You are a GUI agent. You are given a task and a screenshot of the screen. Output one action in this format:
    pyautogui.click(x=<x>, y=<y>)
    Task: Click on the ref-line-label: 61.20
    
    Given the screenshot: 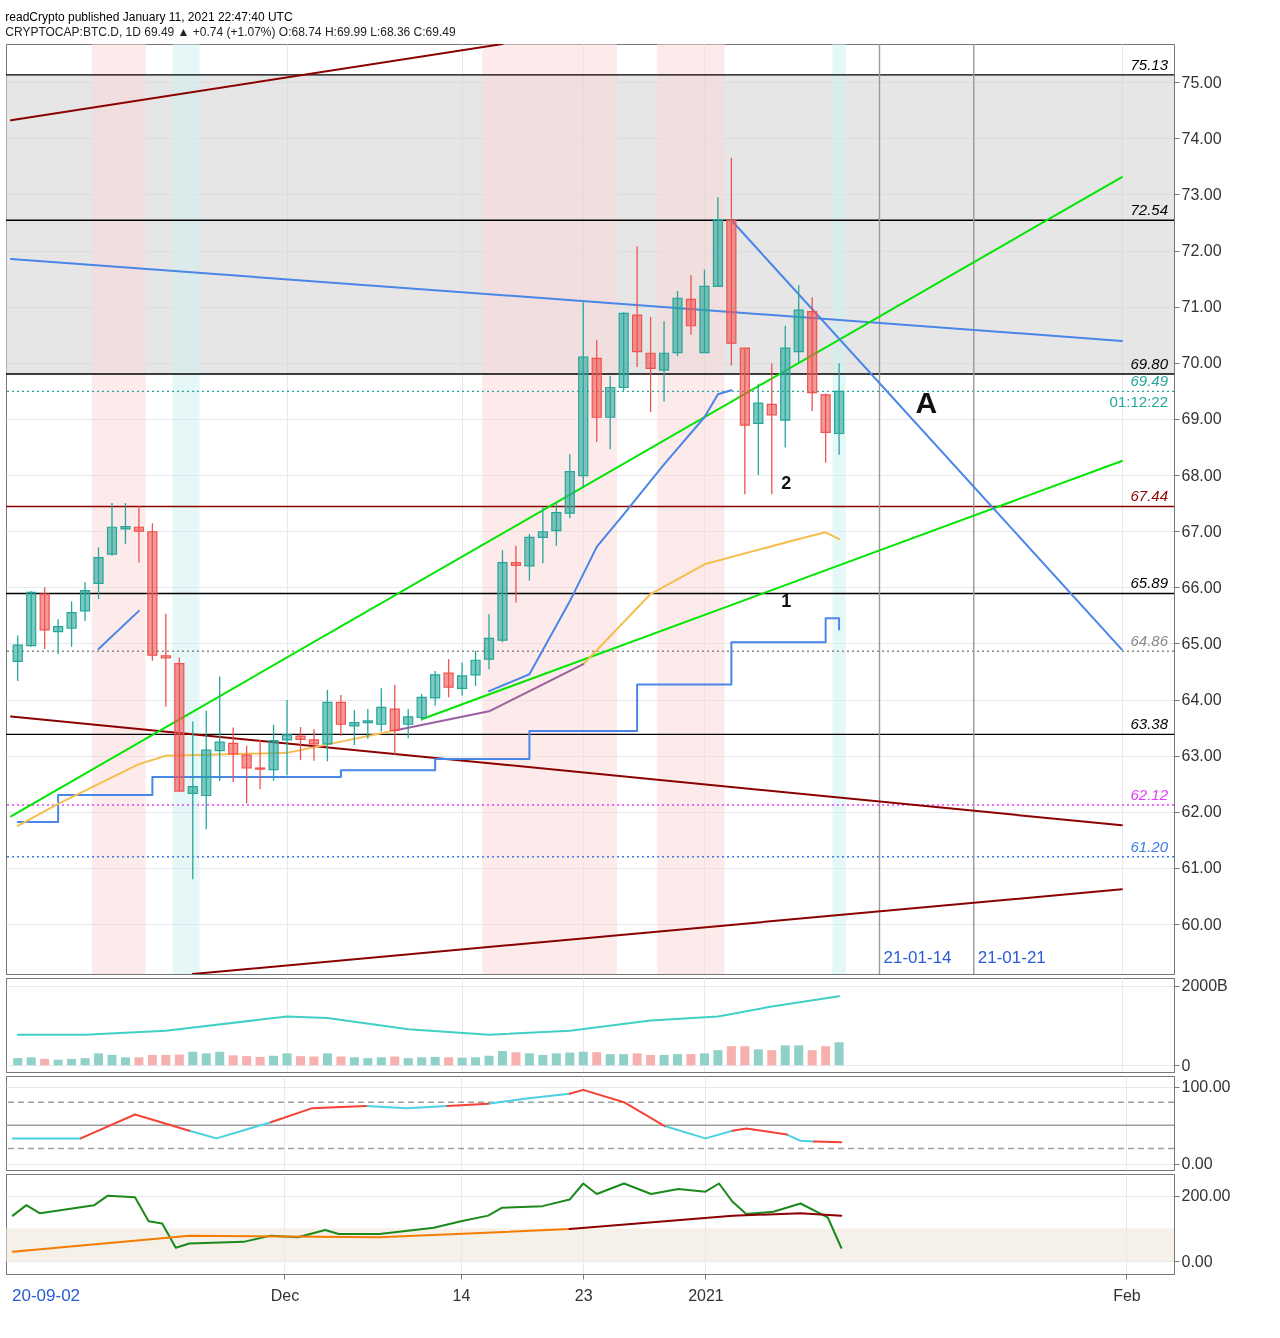 What is the action you would take?
    pyautogui.click(x=1149, y=846)
    